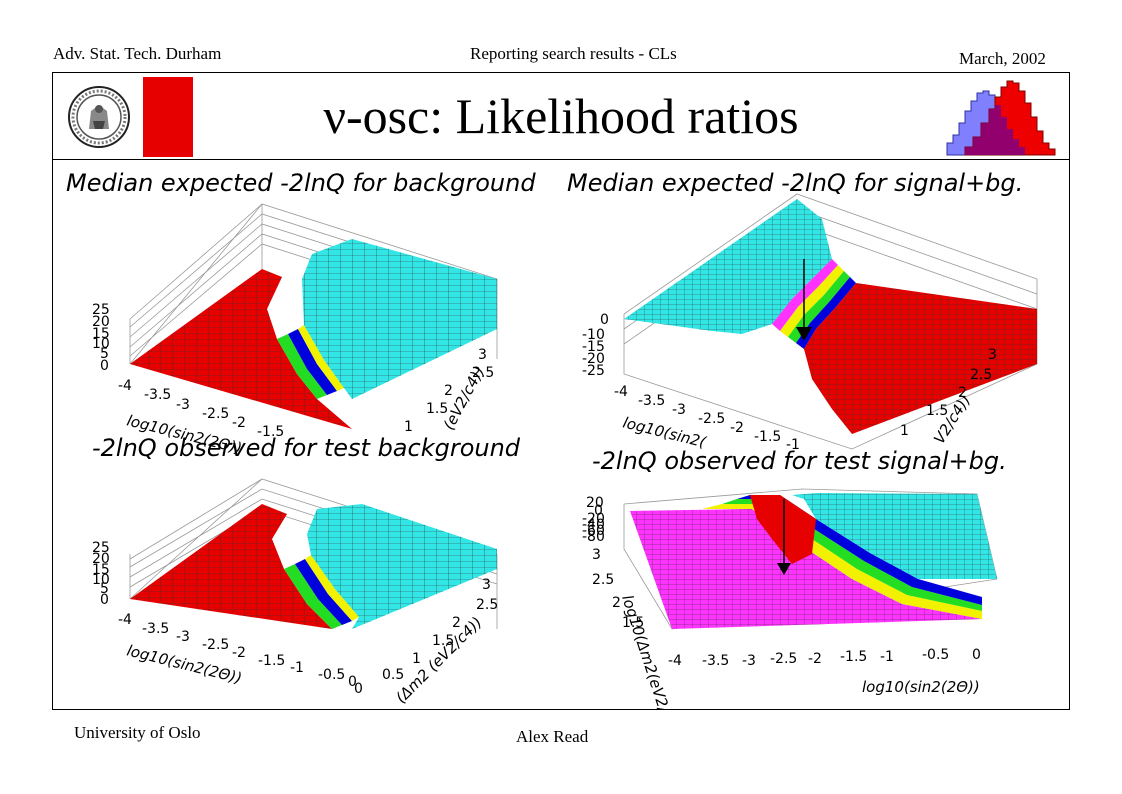 This screenshot has height=794, width=1122. What do you see at coordinates (593, 537) in the screenshot?
I see `z-tick: -80` at bounding box center [593, 537].